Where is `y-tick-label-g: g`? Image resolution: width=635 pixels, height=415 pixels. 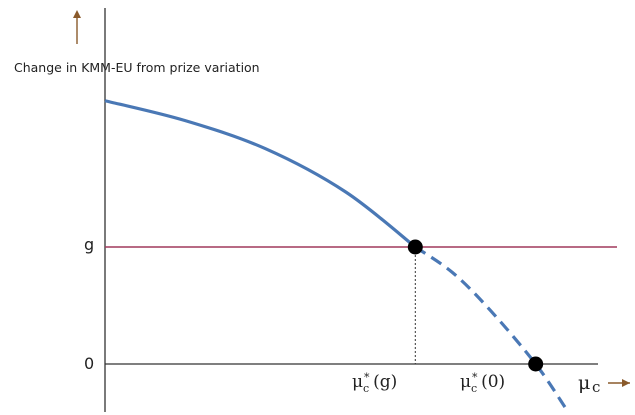 y-tick-label-g: g is located at coordinates (89, 244).